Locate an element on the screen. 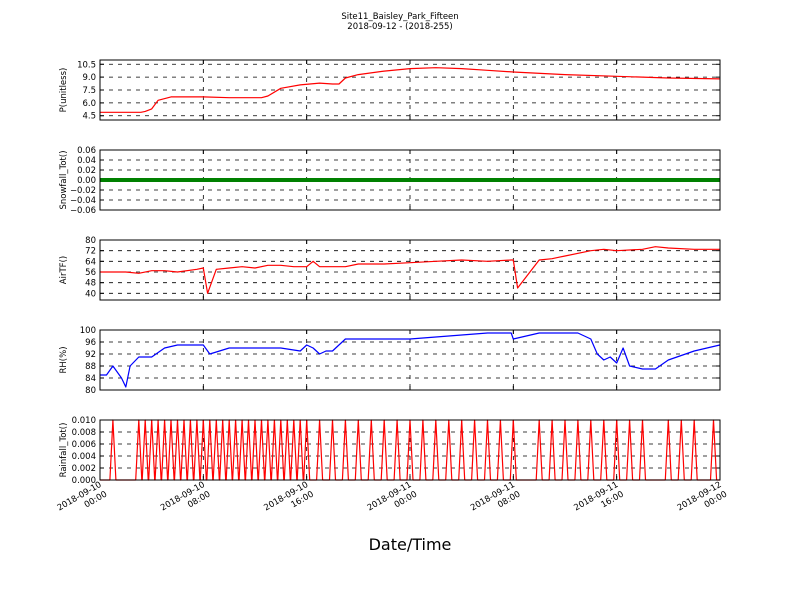  y-tick-label: 0.008 is located at coordinates (84, 433).